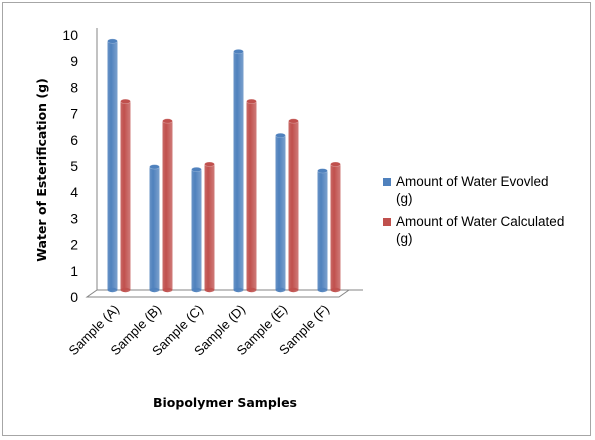 The width and height of the screenshot is (595, 440). What do you see at coordinates (70, 35) in the screenshot?
I see `y-tick-label: 10` at bounding box center [70, 35].